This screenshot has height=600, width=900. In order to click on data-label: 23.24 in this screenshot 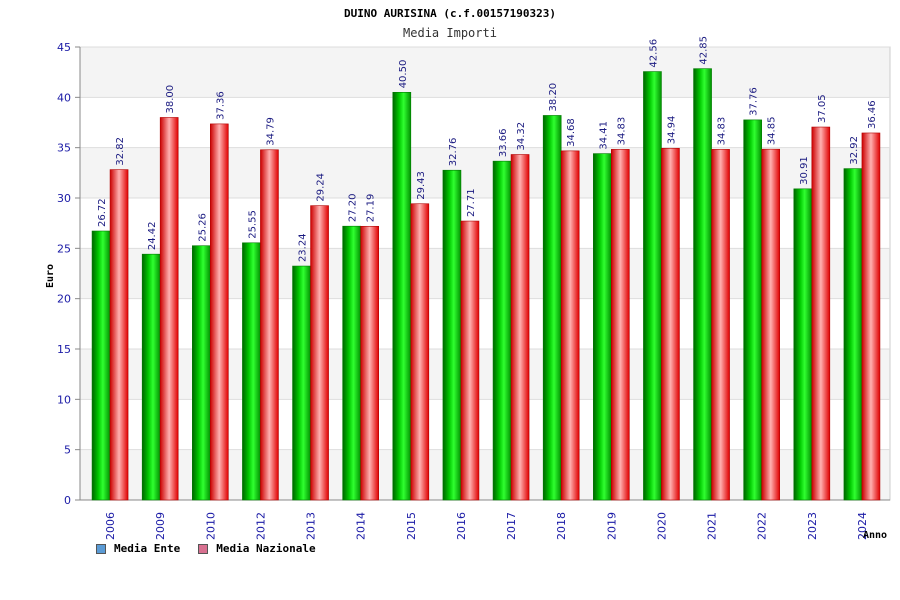, I will do `click(303, 247)`.